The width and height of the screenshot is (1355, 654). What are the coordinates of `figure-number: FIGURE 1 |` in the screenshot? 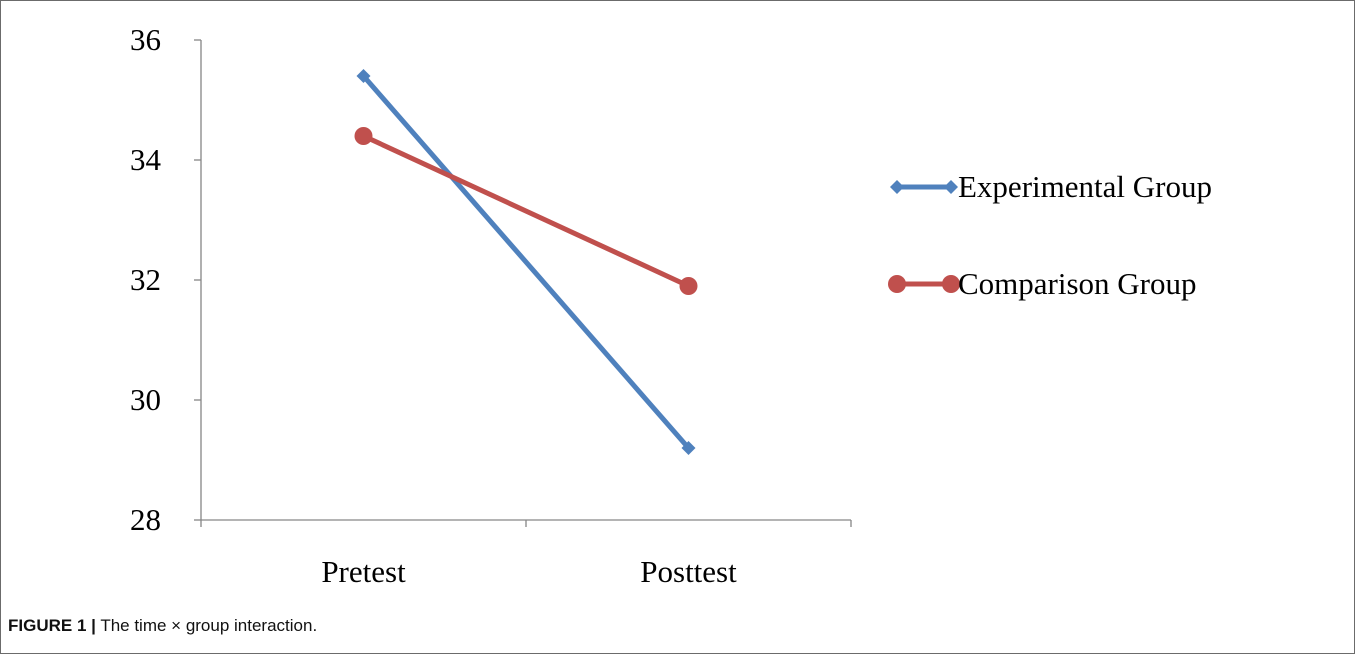 It's located at (52, 625).